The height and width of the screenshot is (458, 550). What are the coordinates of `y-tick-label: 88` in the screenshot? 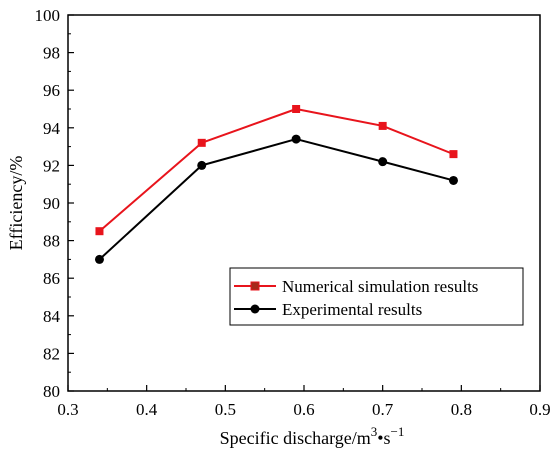 It's located at (51, 241).